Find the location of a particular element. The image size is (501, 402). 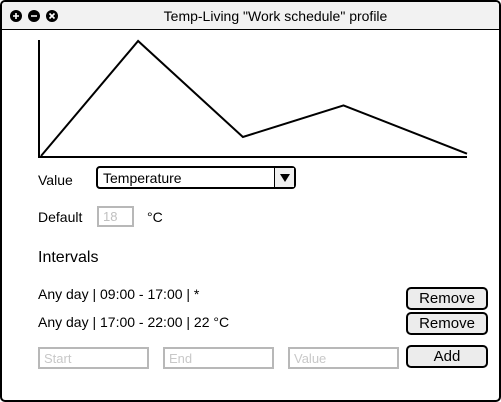

remove-interval-1-button: Remove is located at coordinates (447, 298).